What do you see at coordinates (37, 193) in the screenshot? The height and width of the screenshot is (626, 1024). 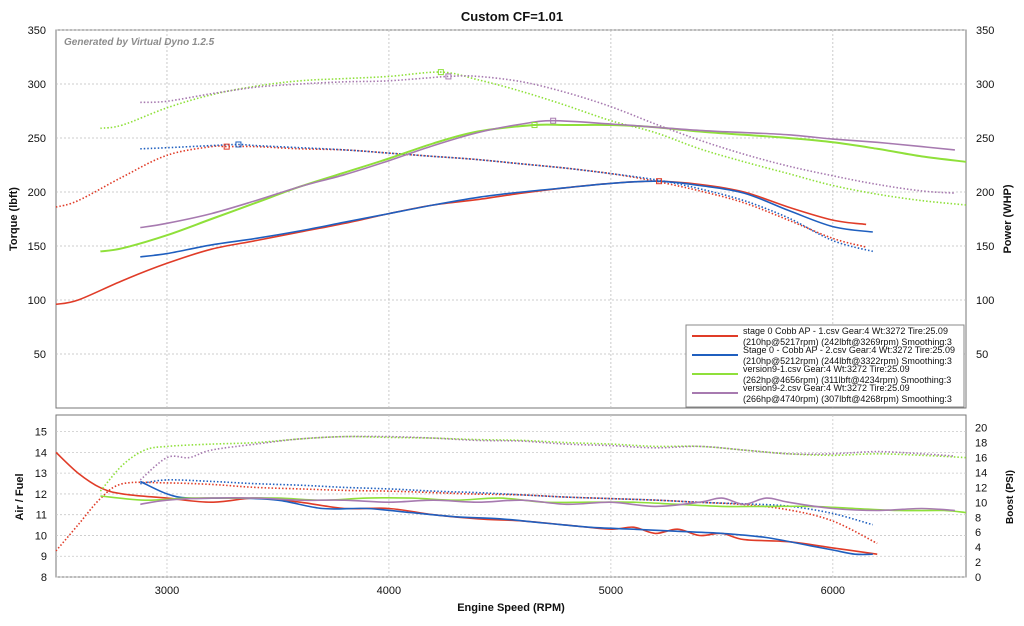 I see `y-tick-label-torque: 200` at bounding box center [37, 193].